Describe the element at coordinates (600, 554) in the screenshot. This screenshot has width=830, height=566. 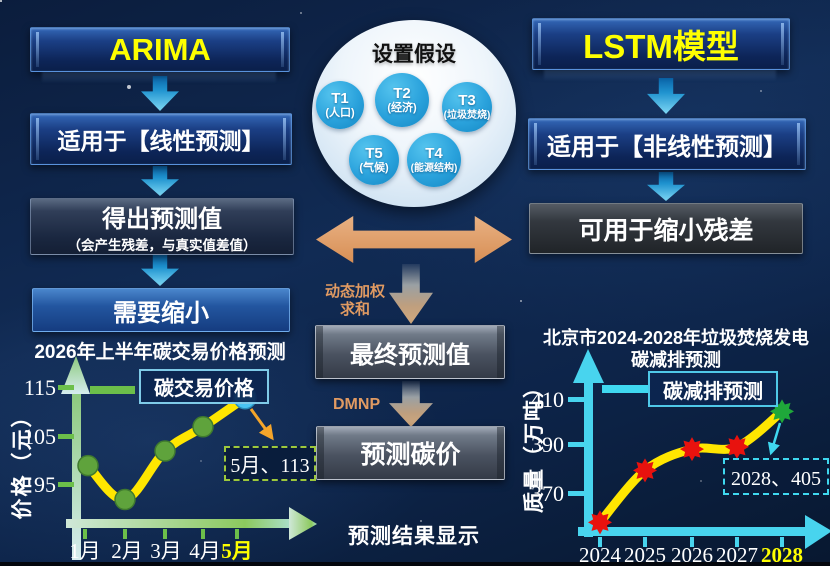
I see `x-tick-label: 2024` at that location.